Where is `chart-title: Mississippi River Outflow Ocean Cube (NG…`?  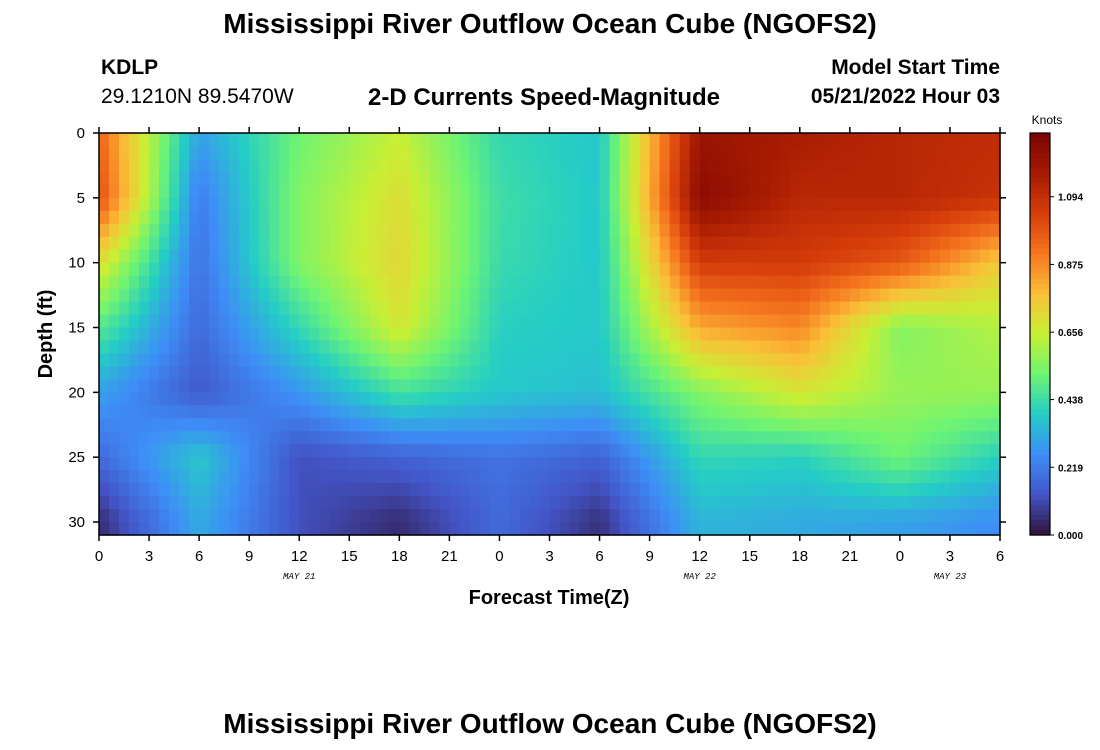 chart-title: Mississippi River Outflow Ocean Cube (NG… is located at coordinates (550, 23).